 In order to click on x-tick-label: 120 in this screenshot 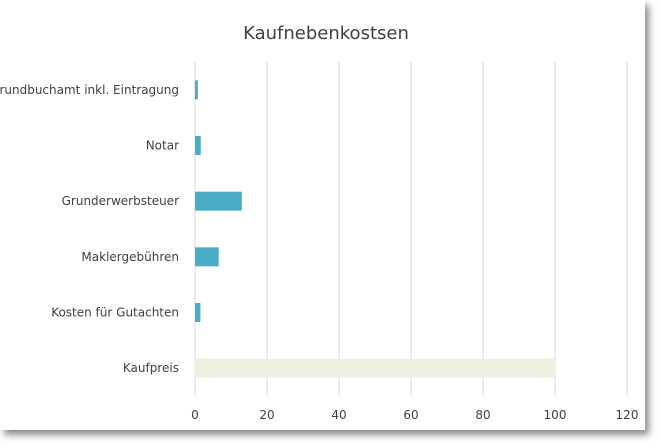, I will do `click(627, 415)`.